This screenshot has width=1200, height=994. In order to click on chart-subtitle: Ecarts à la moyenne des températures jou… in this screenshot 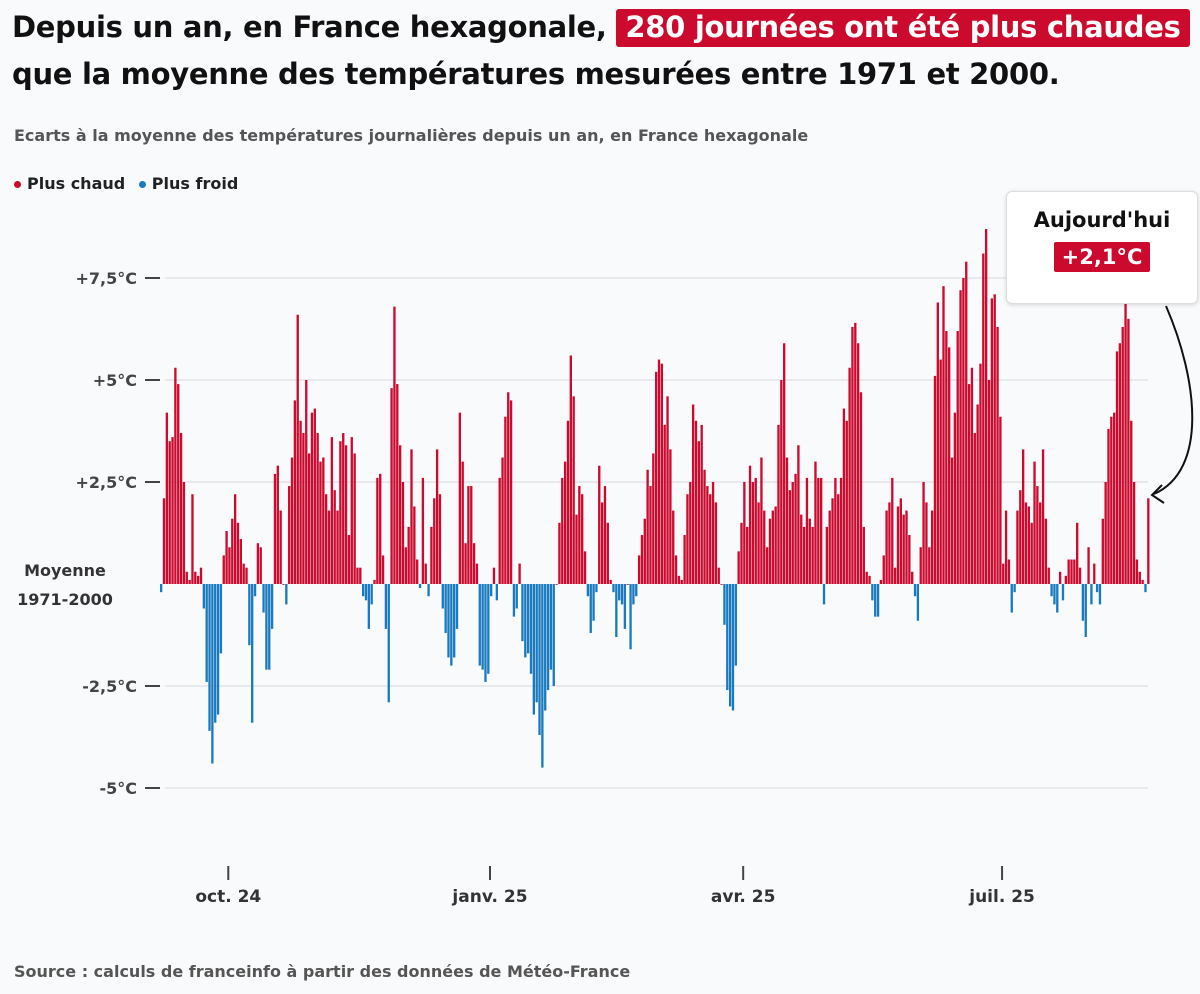, I will do `click(411, 135)`.